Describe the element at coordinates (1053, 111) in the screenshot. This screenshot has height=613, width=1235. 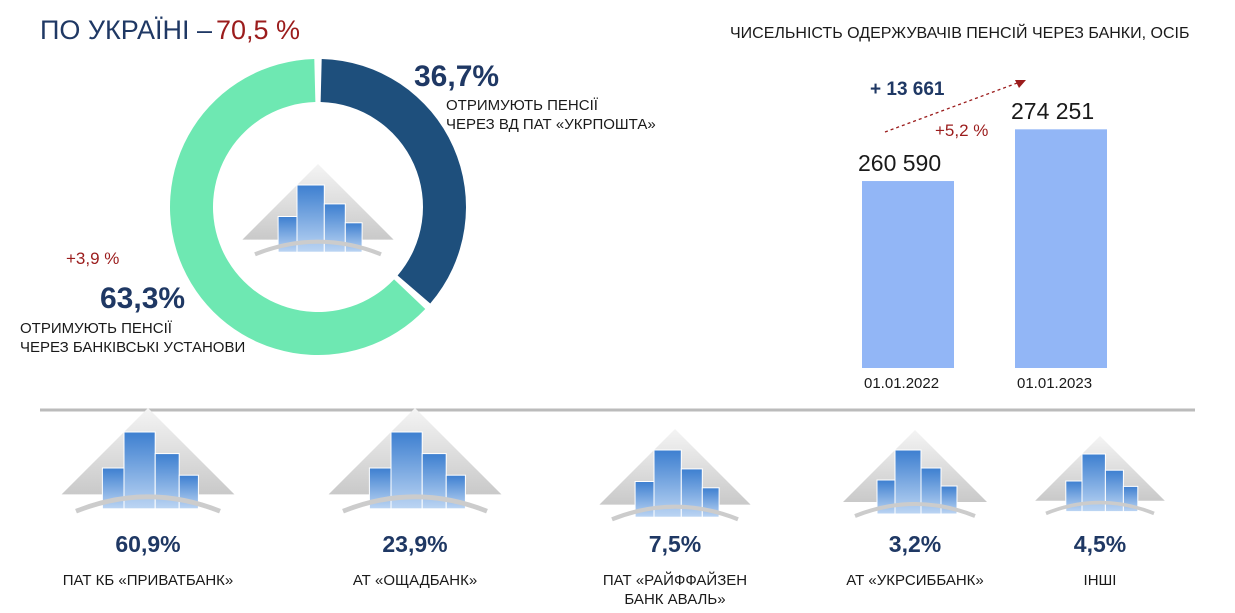
I see `value-label: 274 251` at that location.